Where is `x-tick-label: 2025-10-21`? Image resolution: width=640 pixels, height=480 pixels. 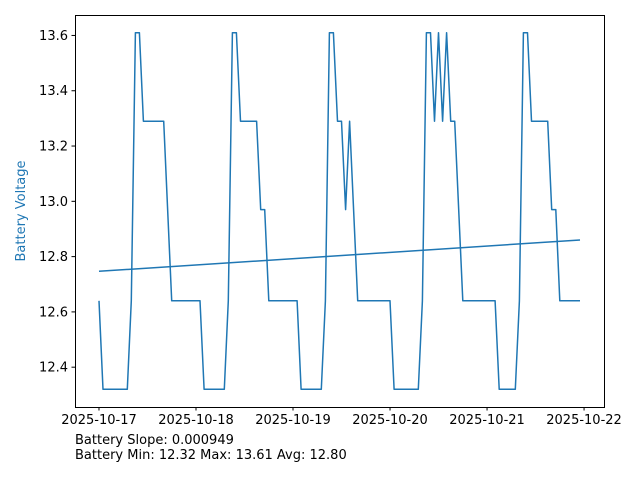 x-tick-label: 2025-10-21 is located at coordinates (487, 420).